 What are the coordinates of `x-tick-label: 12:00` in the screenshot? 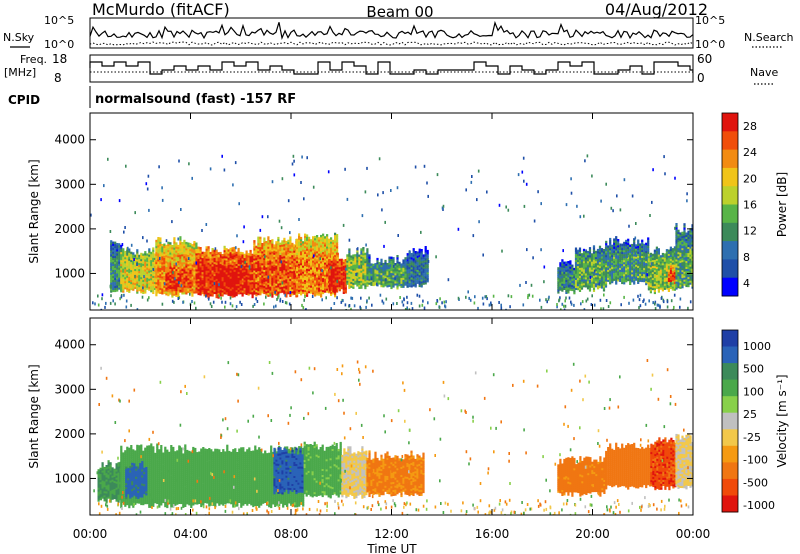 It's located at (391, 534).